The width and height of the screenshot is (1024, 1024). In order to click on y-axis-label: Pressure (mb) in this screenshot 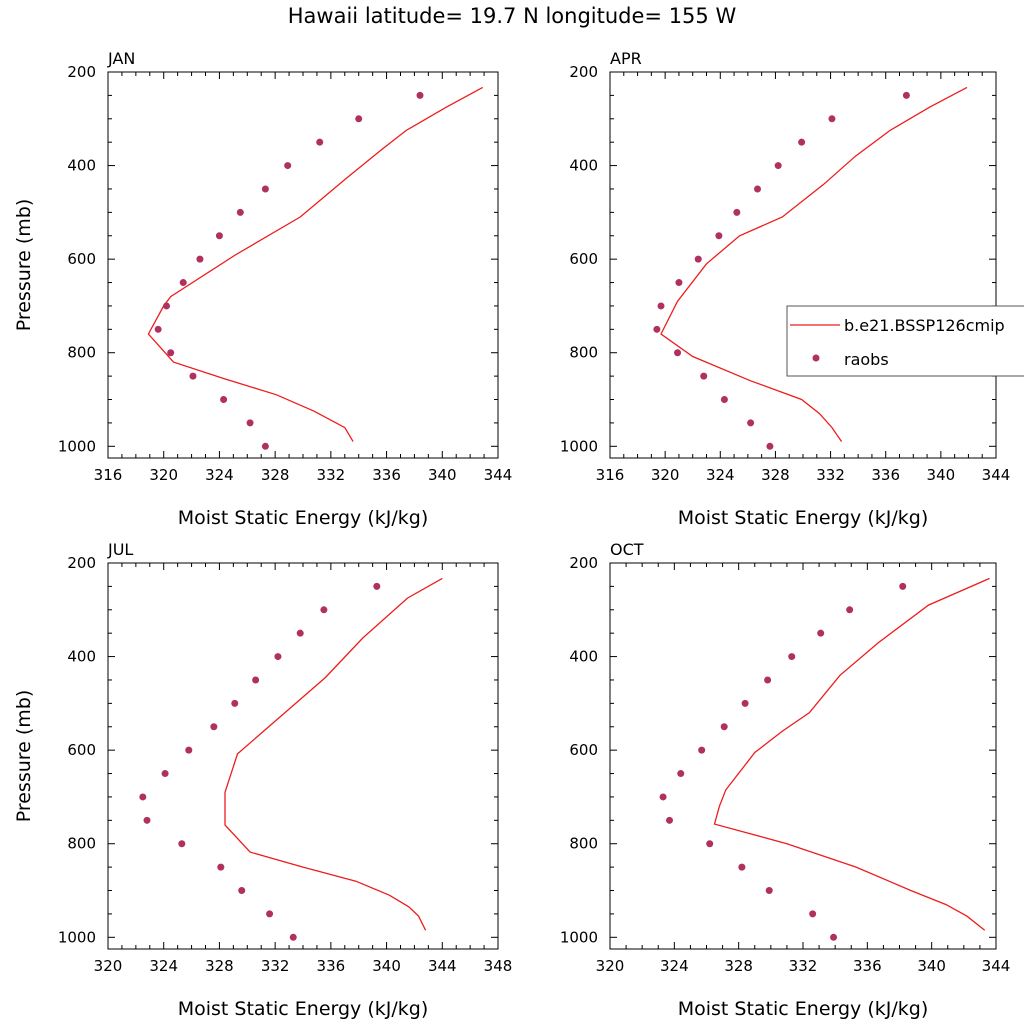, I will do `click(24, 265)`.